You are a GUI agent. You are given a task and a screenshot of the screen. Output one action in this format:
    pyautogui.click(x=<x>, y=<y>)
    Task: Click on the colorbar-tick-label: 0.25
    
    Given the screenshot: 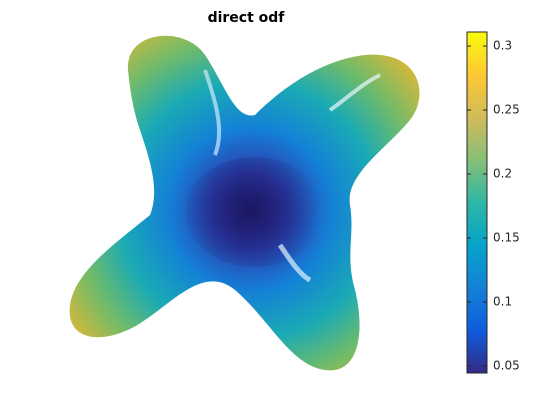 What is the action you would take?
    pyautogui.click(x=506, y=110)
    